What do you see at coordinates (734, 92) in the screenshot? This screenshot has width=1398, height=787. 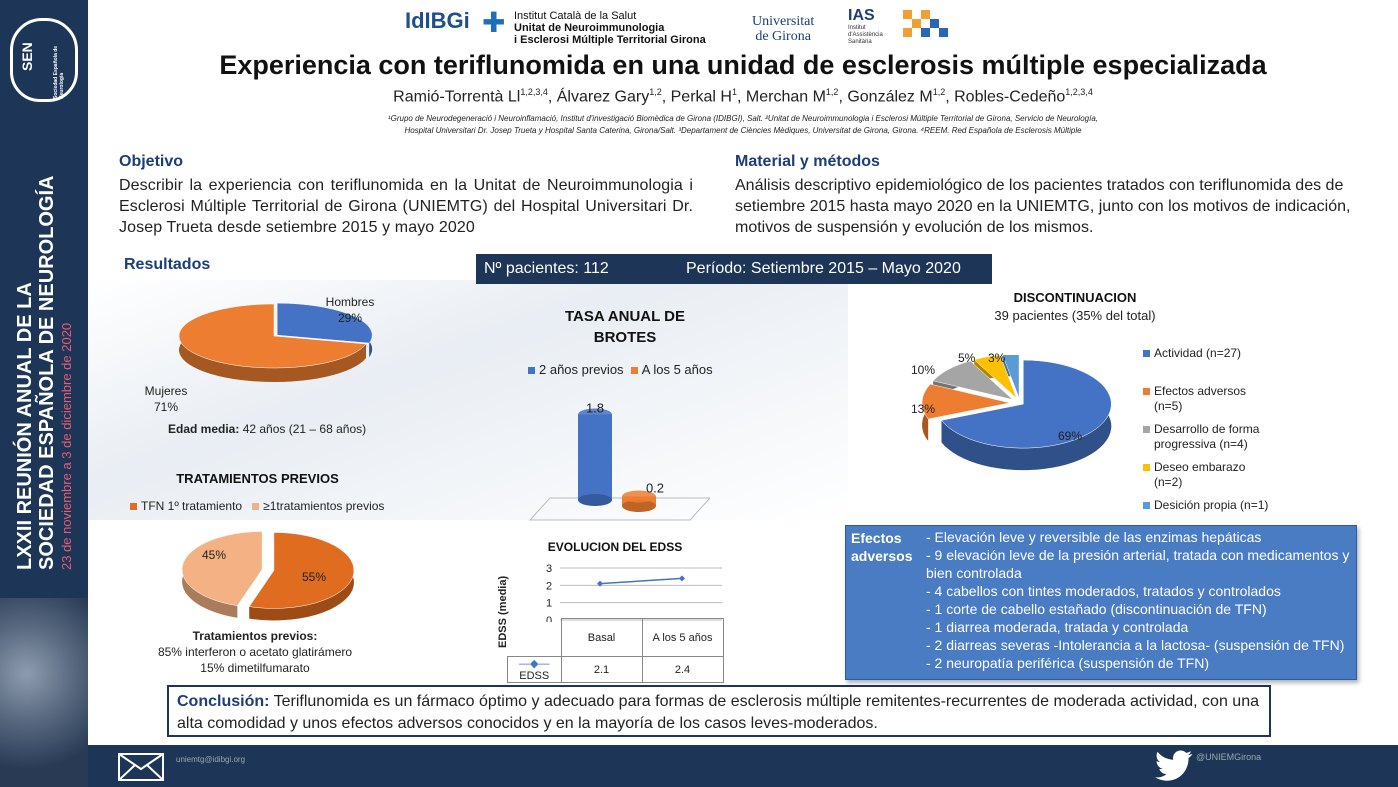 I see `author-sup: 1` at bounding box center [734, 92].